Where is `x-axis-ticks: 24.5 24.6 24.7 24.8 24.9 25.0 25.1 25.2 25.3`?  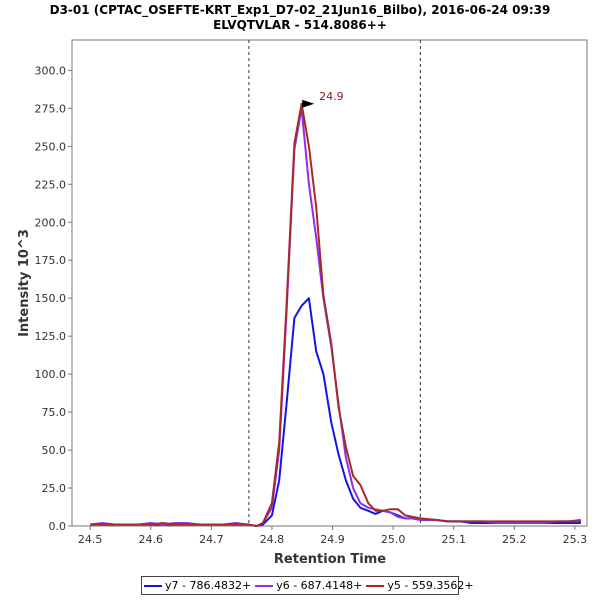 x-axis-ticks: 24.5 24.6 24.7 24.8 24.9 25.0 25.1 25.2 25.3 is located at coordinates (332, 536).